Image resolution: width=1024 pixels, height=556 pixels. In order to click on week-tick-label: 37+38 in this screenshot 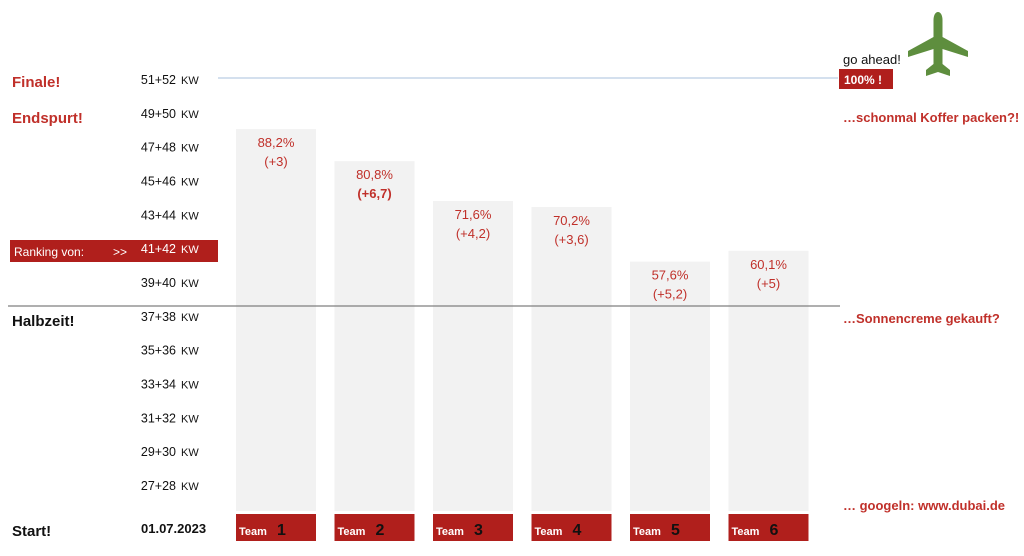, I will do `click(158, 317)`.